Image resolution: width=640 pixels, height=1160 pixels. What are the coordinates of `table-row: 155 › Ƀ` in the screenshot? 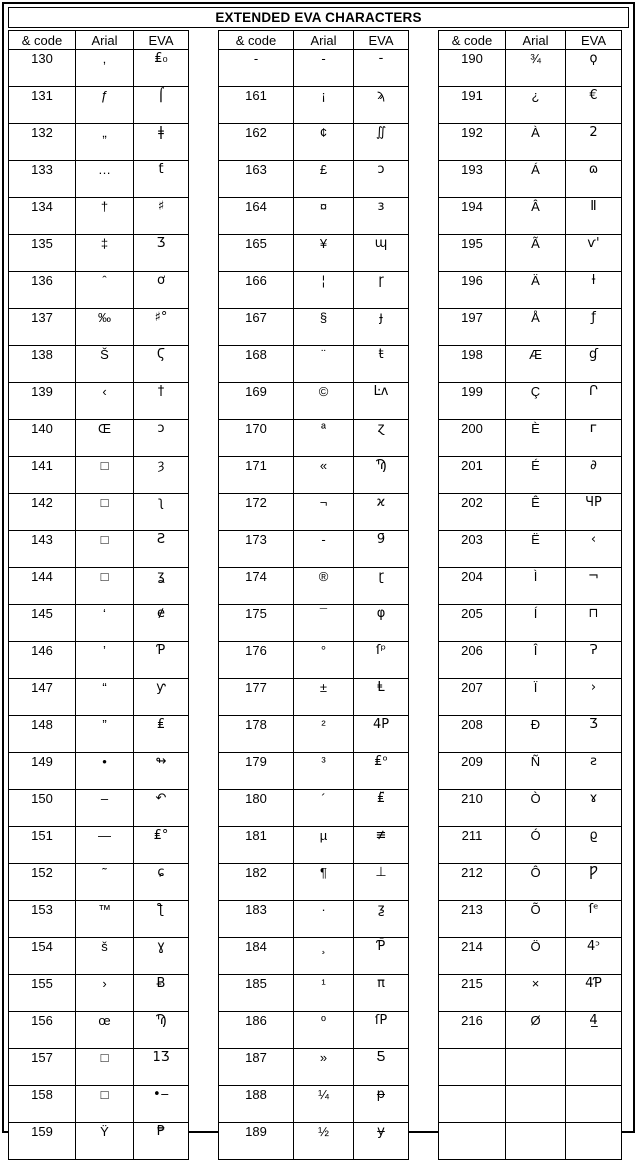 It's located at (98, 993).